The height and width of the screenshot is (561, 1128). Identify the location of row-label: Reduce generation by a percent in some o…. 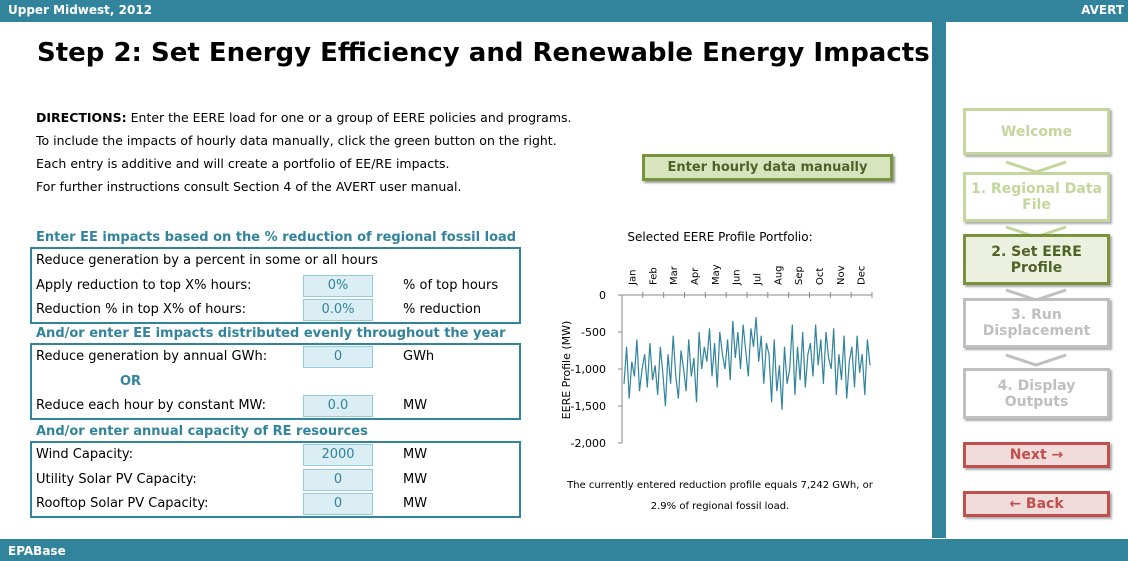
(207, 260).